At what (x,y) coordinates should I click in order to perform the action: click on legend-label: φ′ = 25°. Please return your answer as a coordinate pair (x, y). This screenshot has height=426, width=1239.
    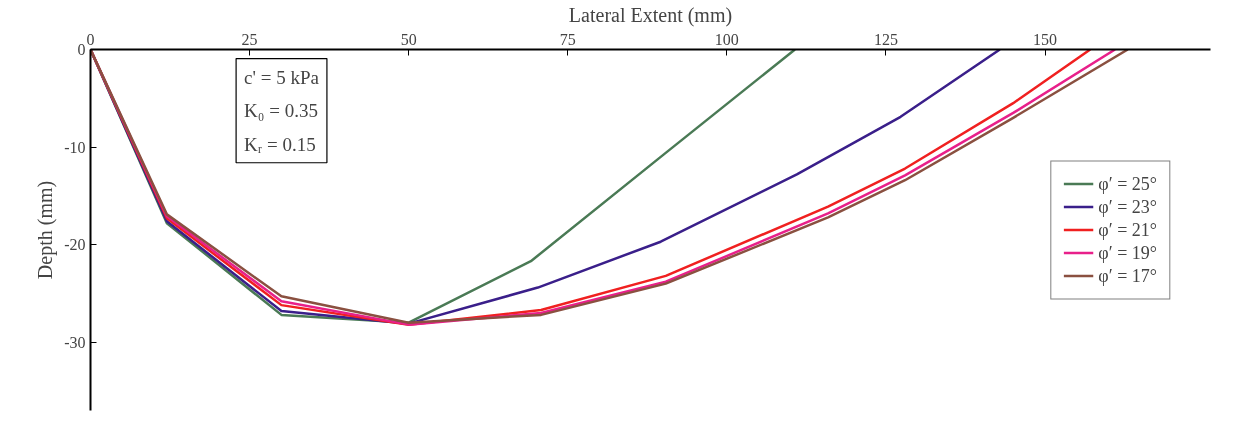
    Looking at the image, I should click on (1127, 183).